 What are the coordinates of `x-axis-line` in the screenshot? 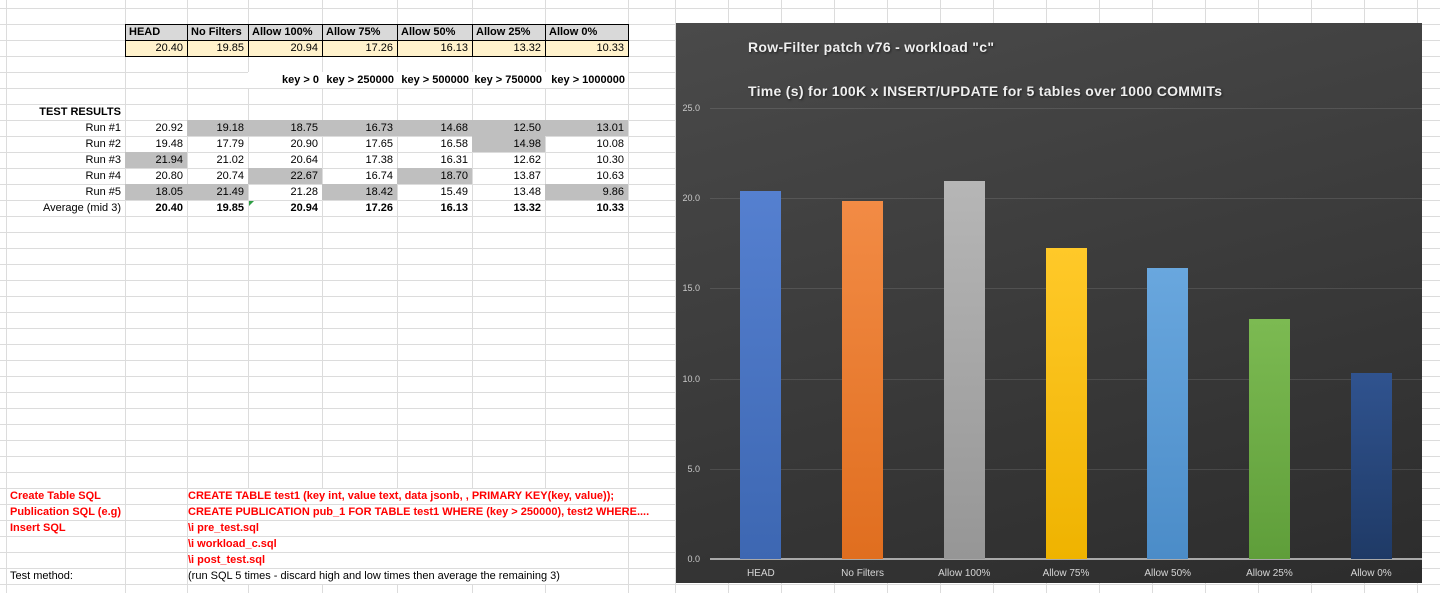 It's located at (1066, 559).